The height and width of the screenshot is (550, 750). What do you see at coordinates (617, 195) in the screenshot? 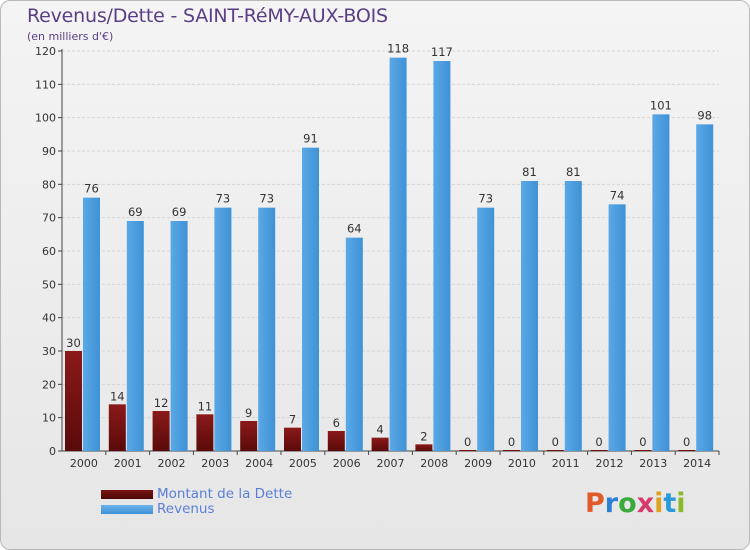
I see `data-label-revenus: 74` at bounding box center [617, 195].